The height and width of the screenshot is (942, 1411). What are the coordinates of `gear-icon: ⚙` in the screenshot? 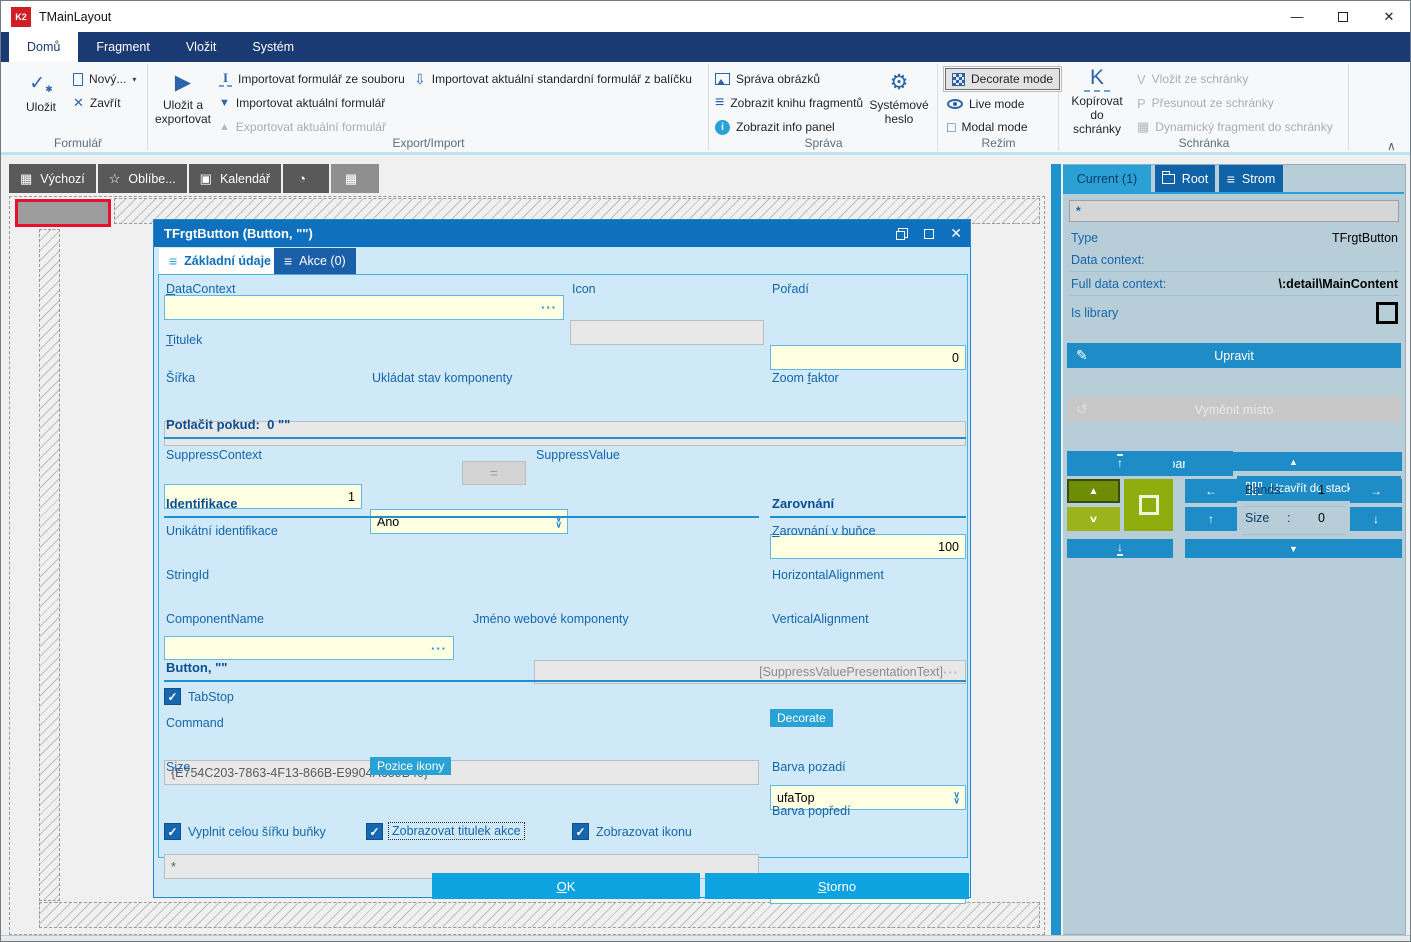 It's located at (899, 82).